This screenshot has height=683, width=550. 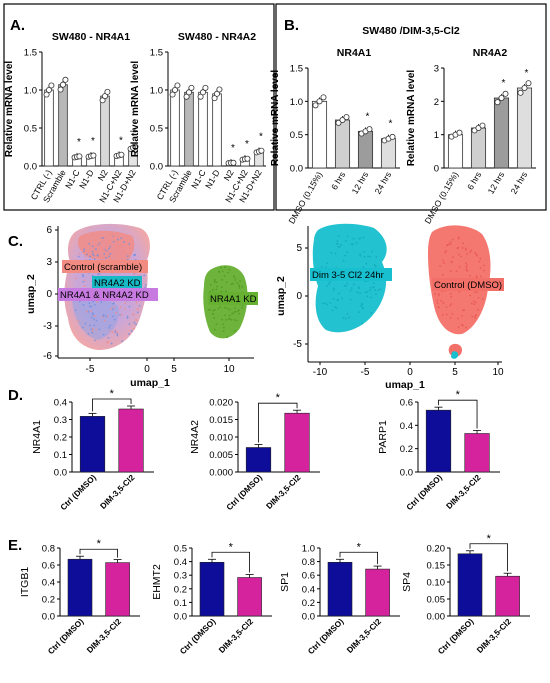 I want to click on umap-right-ytick: -5, so click(x=297, y=344).